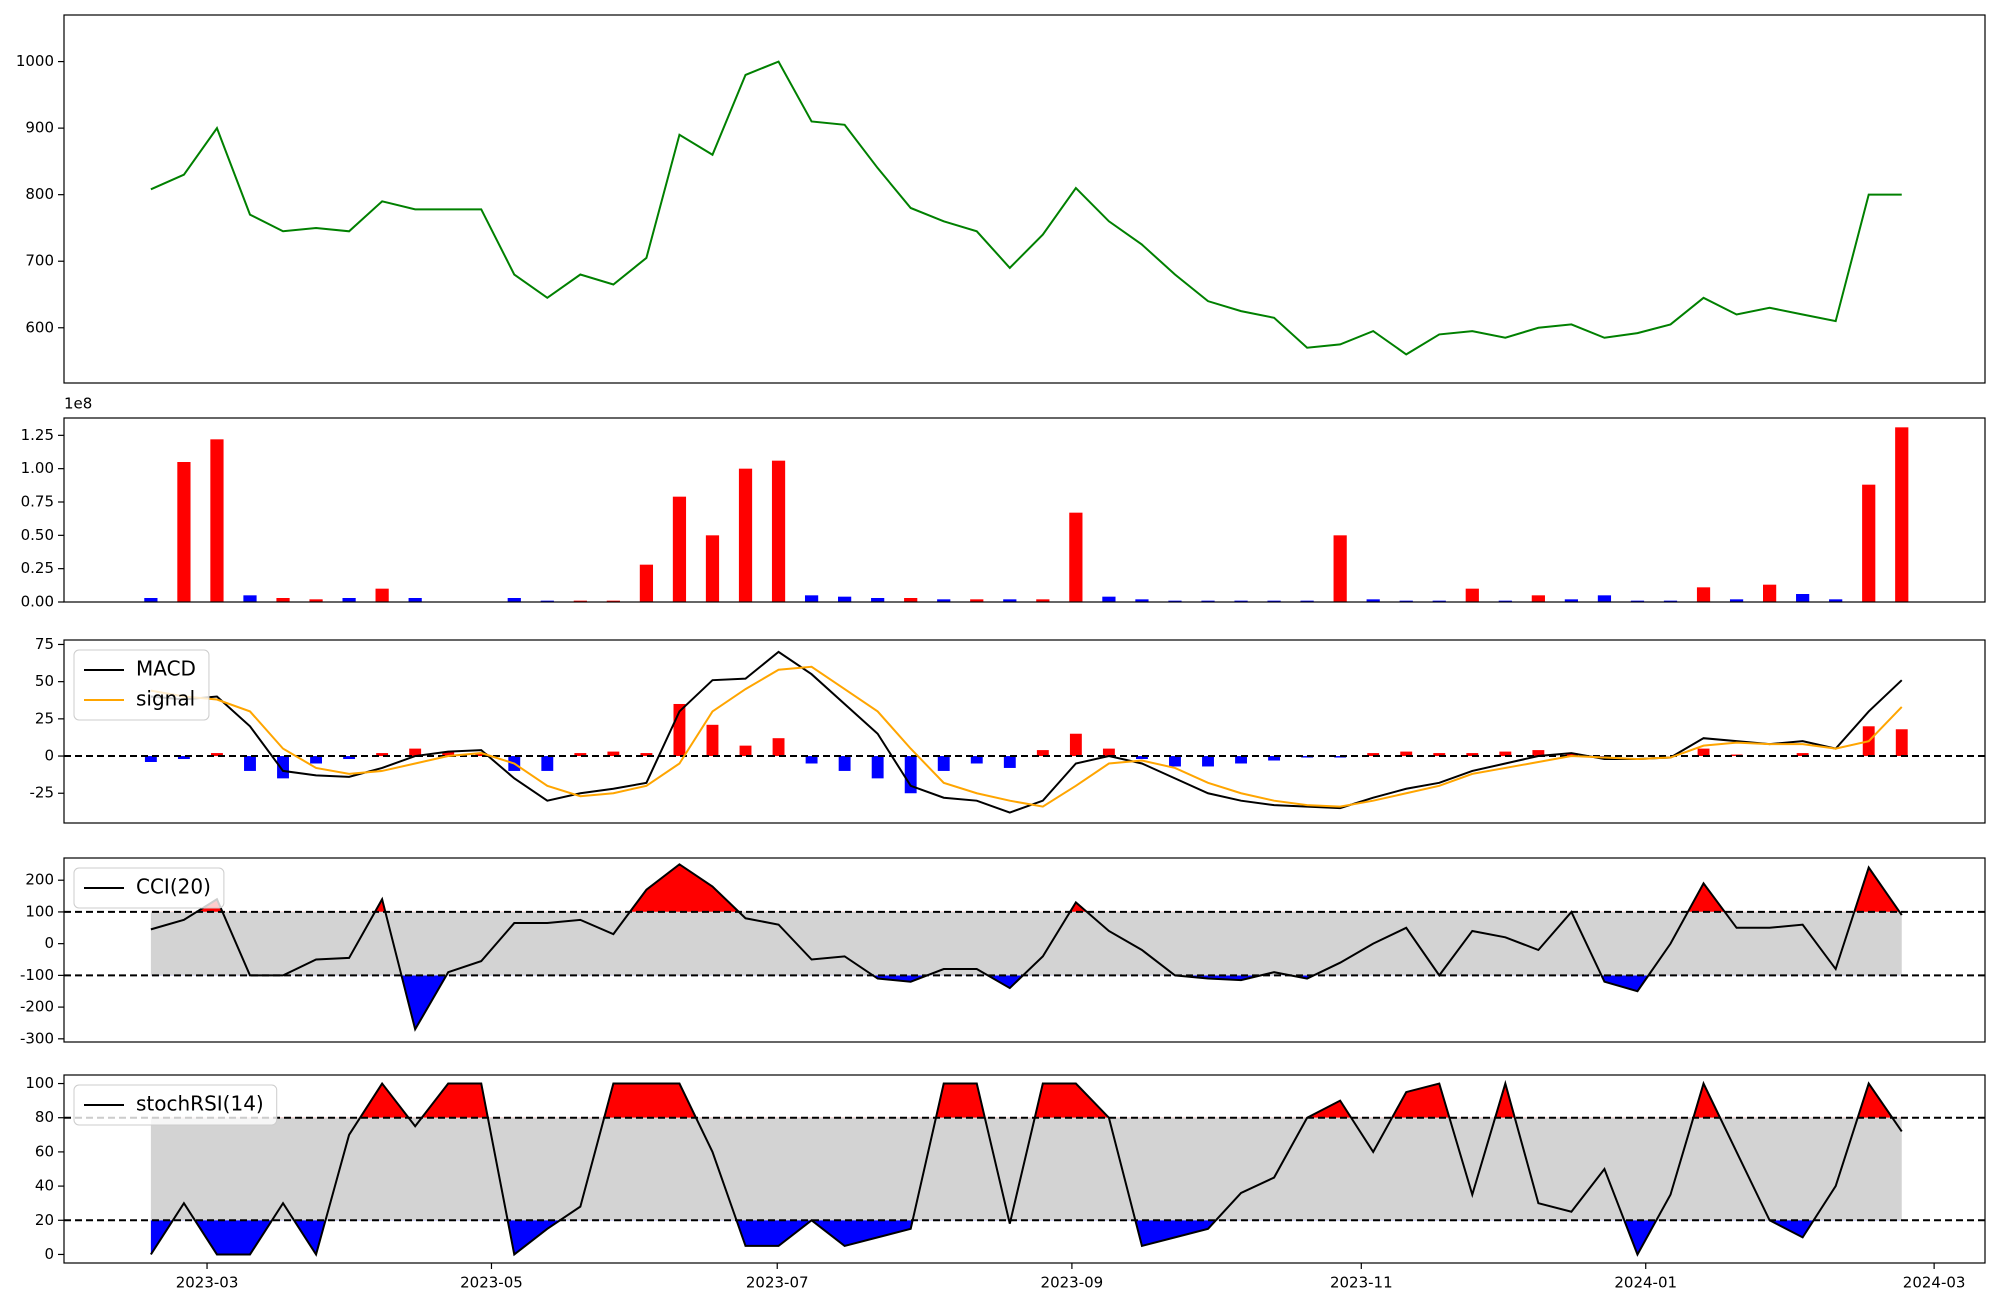 This screenshot has height=1300, width=2000. What do you see at coordinates (37, 975) in the screenshot?
I see `y-tick-label: -100` at bounding box center [37, 975].